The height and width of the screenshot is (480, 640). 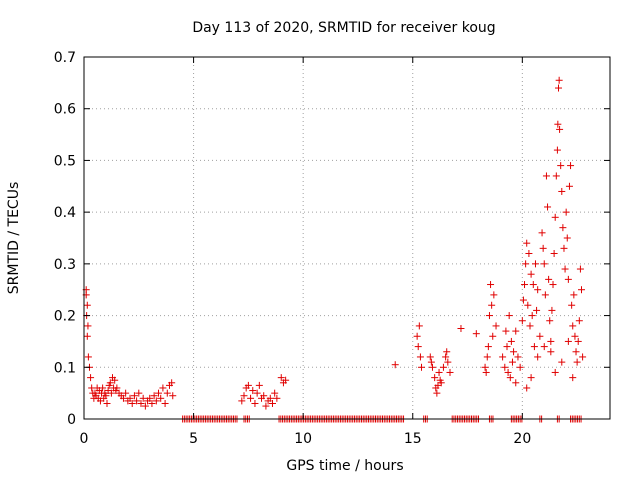 What do you see at coordinates (14, 238) in the screenshot?
I see `y-axis-label: SRMTID / TECUs` at bounding box center [14, 238].